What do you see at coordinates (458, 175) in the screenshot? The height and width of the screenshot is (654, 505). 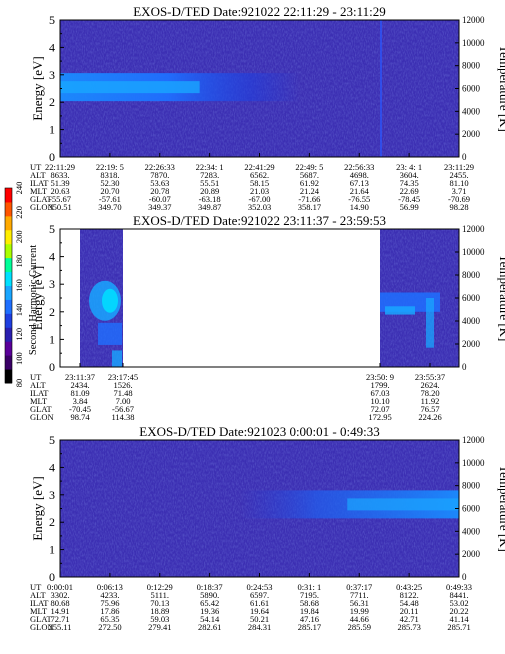 I see `ephemeris-value: 2455.` at bounding box center [458, 175].